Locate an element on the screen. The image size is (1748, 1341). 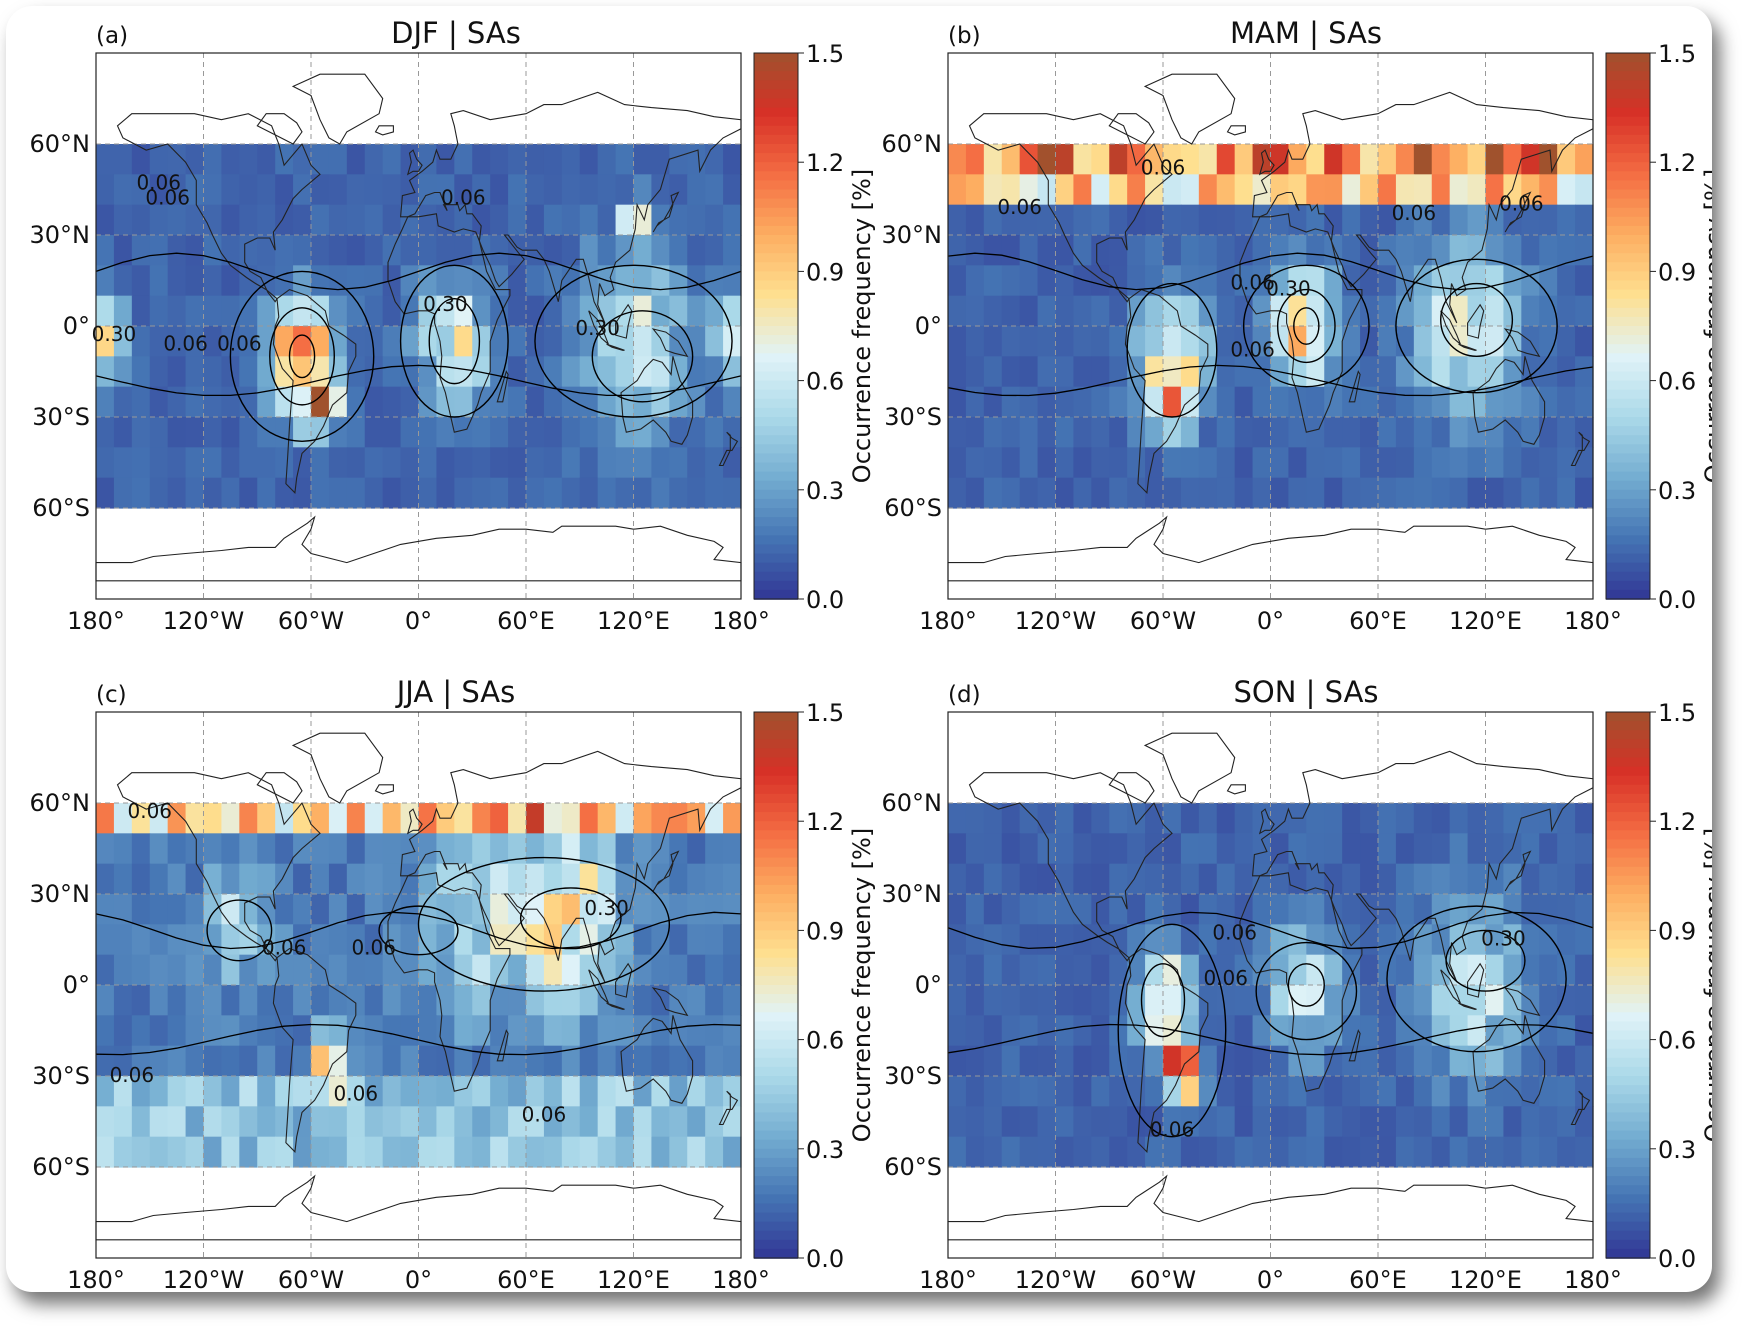
colorbar-frame is located at coordinates (776, 985).